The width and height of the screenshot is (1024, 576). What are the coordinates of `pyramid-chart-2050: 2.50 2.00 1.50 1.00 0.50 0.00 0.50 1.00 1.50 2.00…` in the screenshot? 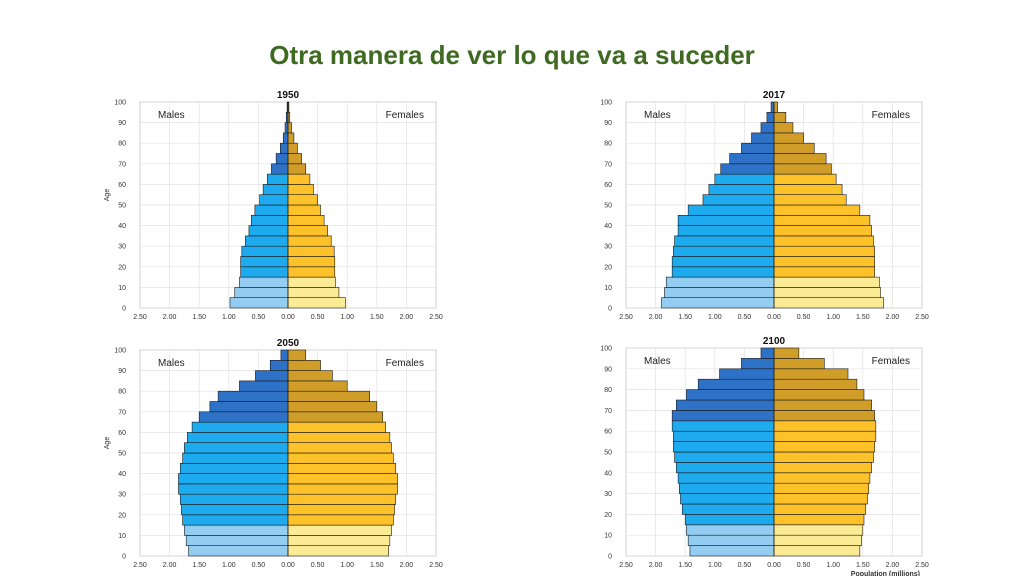 It's located at (273, 455).